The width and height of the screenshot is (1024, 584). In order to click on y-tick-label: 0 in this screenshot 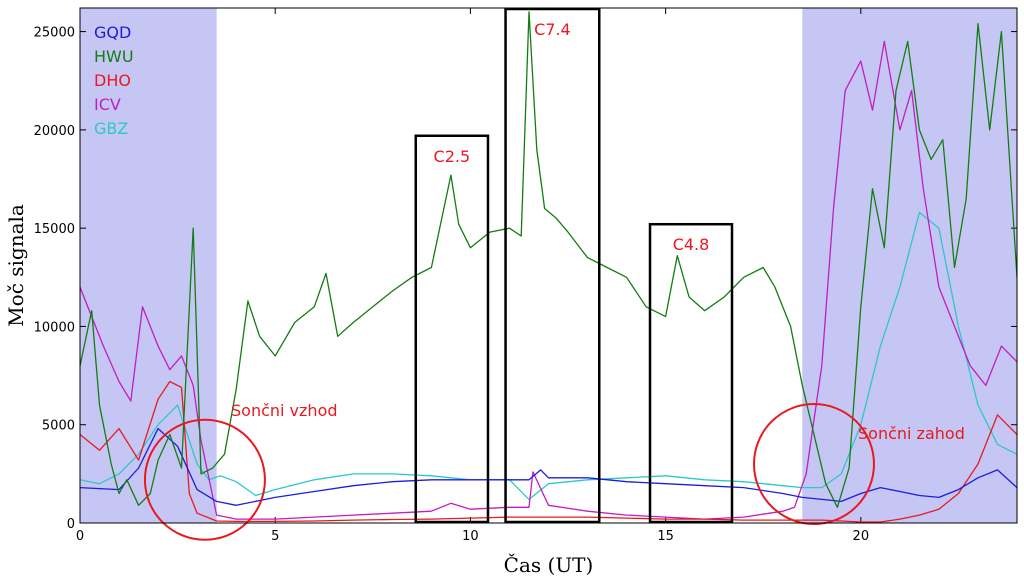, I will do `click(71, 524)`.